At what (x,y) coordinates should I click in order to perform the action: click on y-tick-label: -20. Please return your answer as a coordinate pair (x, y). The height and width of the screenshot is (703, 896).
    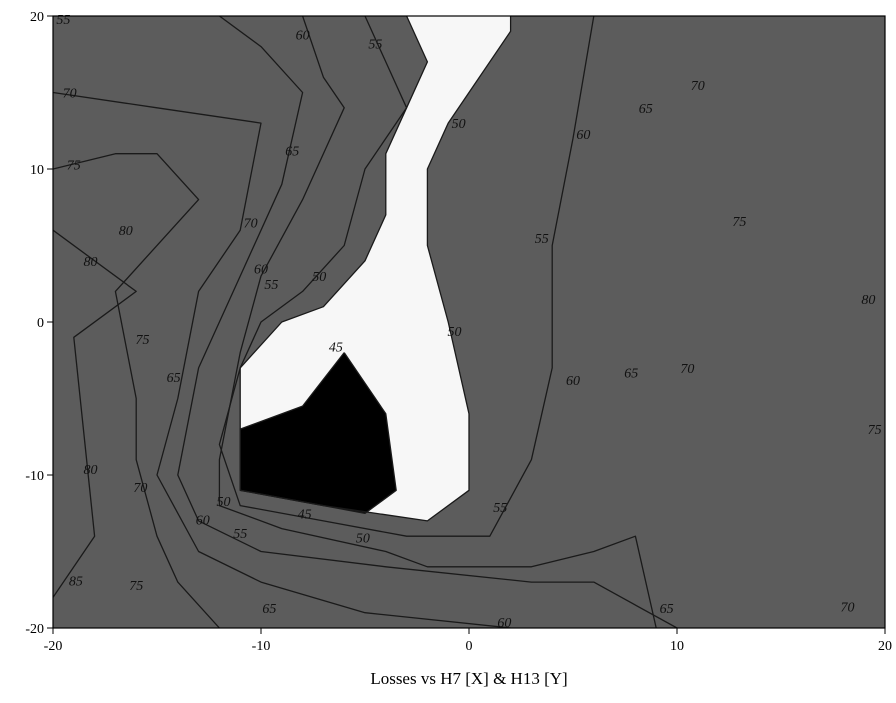
    Looking at the image, I should click on (34, 629).